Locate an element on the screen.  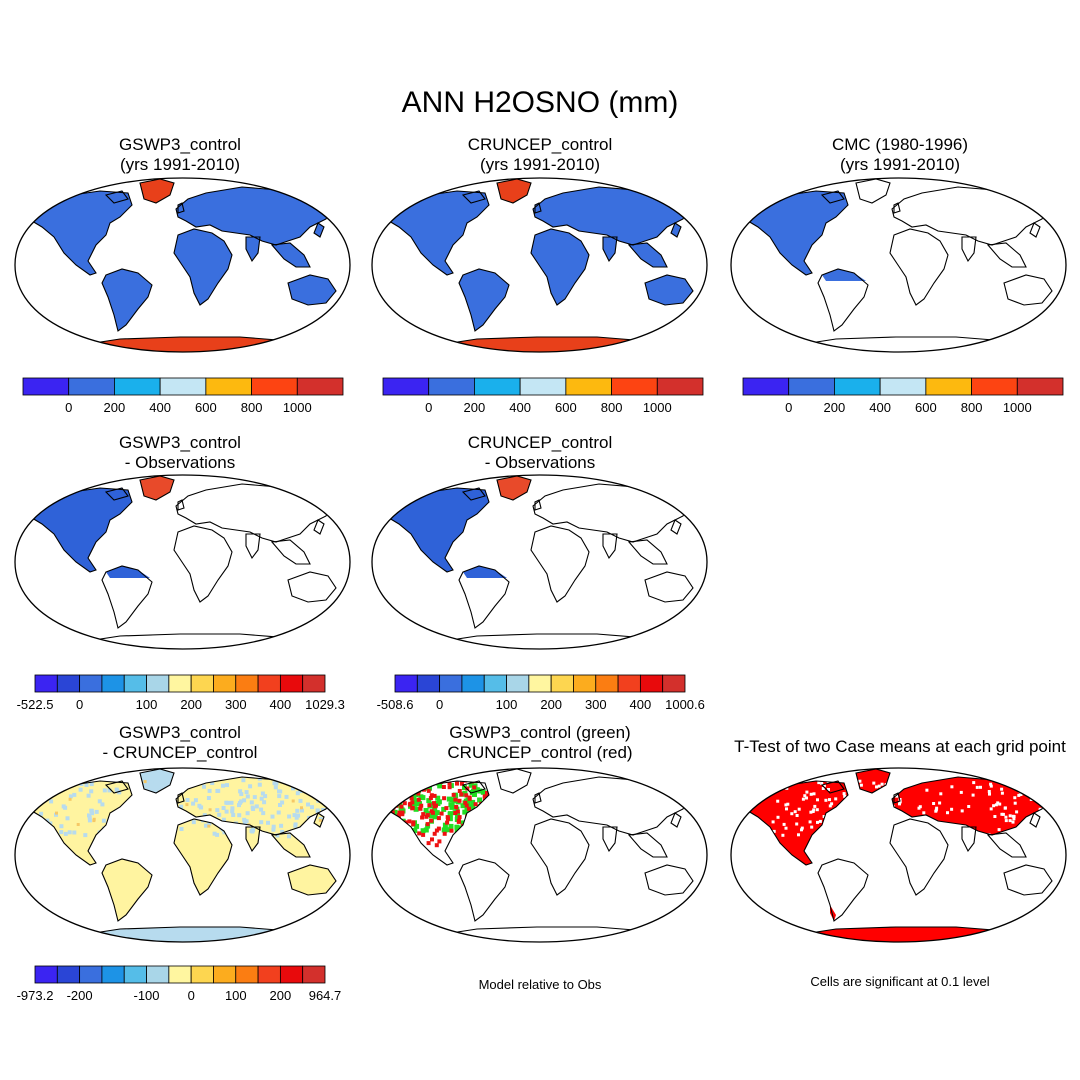
land-fill-japan is located at coordinates (676, 230).